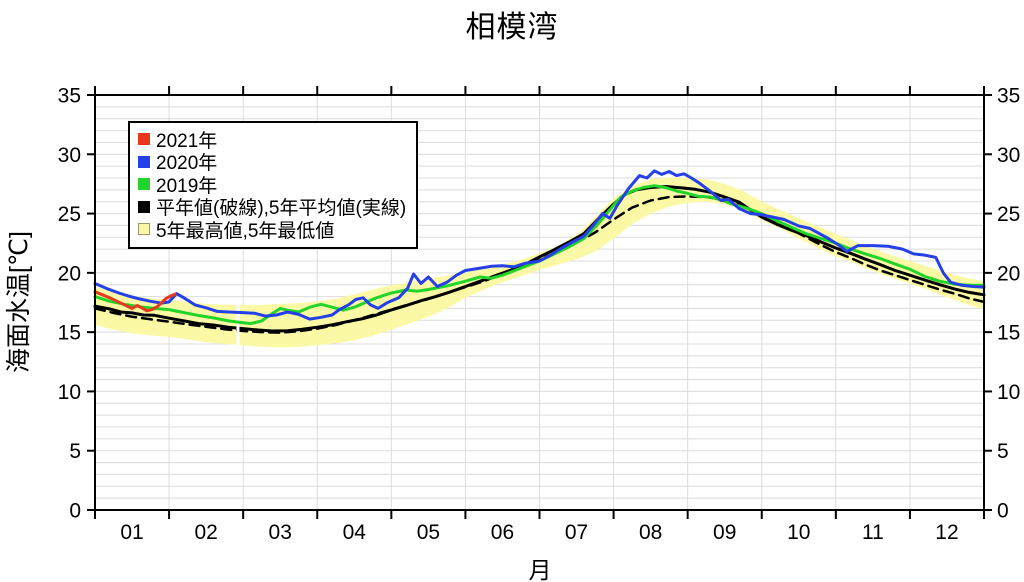  I want to click on legend-item-2019: 2019年, so click(272, 185).